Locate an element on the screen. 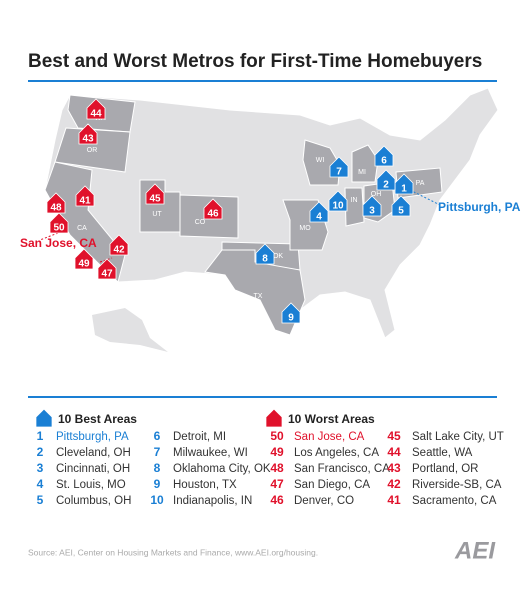  legend-name: Riverside-SB, CA is located at coordinates (457, 485).